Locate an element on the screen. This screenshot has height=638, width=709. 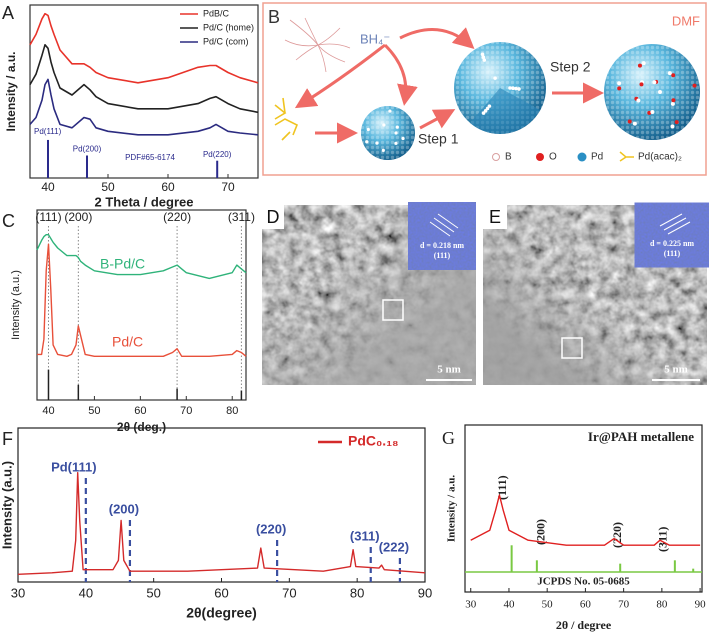
reference-label: (200) is located at coordinates (78, 217).